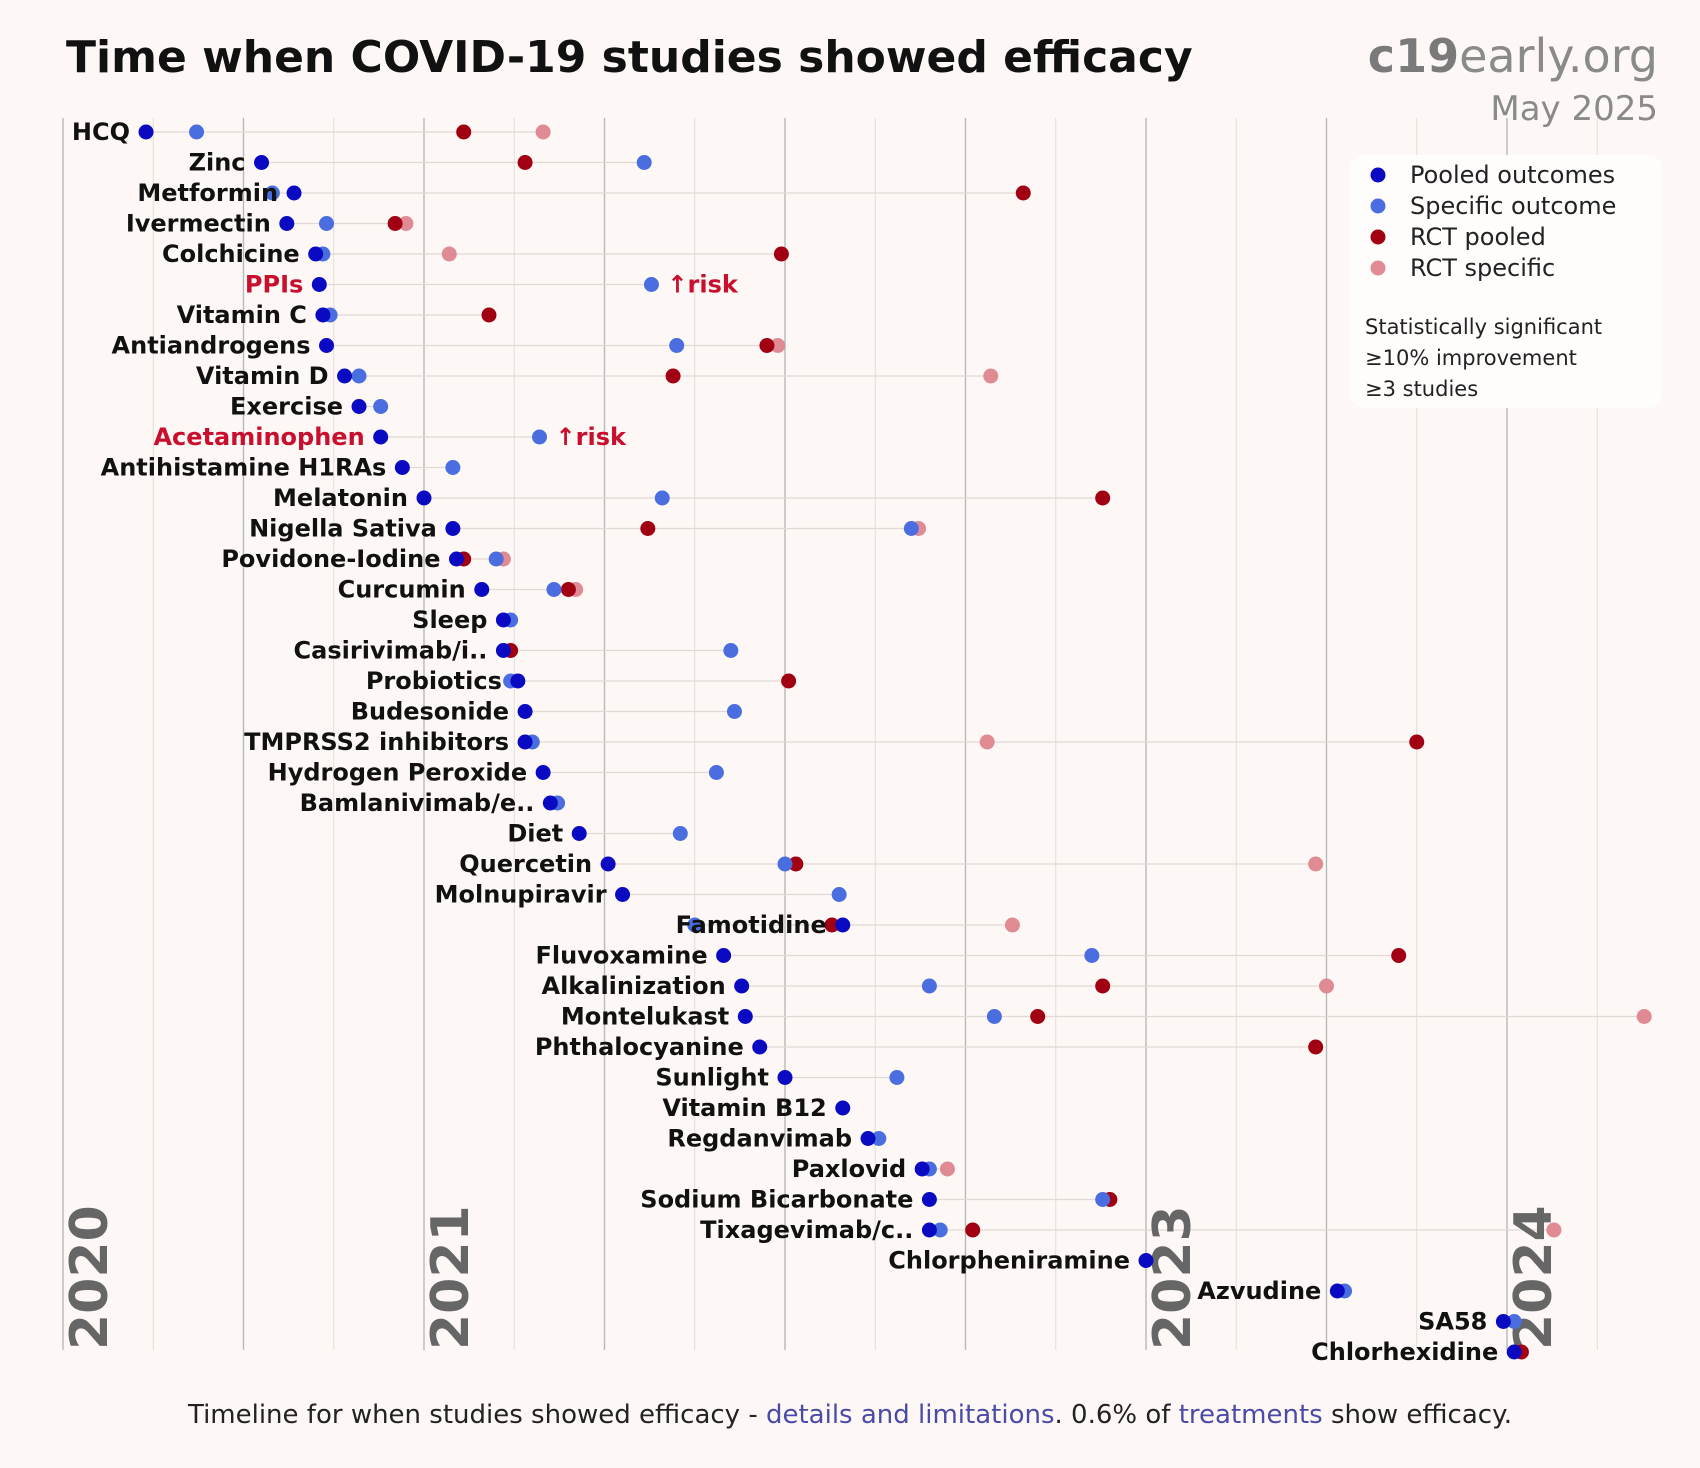 The image size is (1700, 1468). What do you see at coordinates (1471, 358) in the screenshot?
I see `legend-note-2: ≥10% improvement` at bounding box center [1471, 358].